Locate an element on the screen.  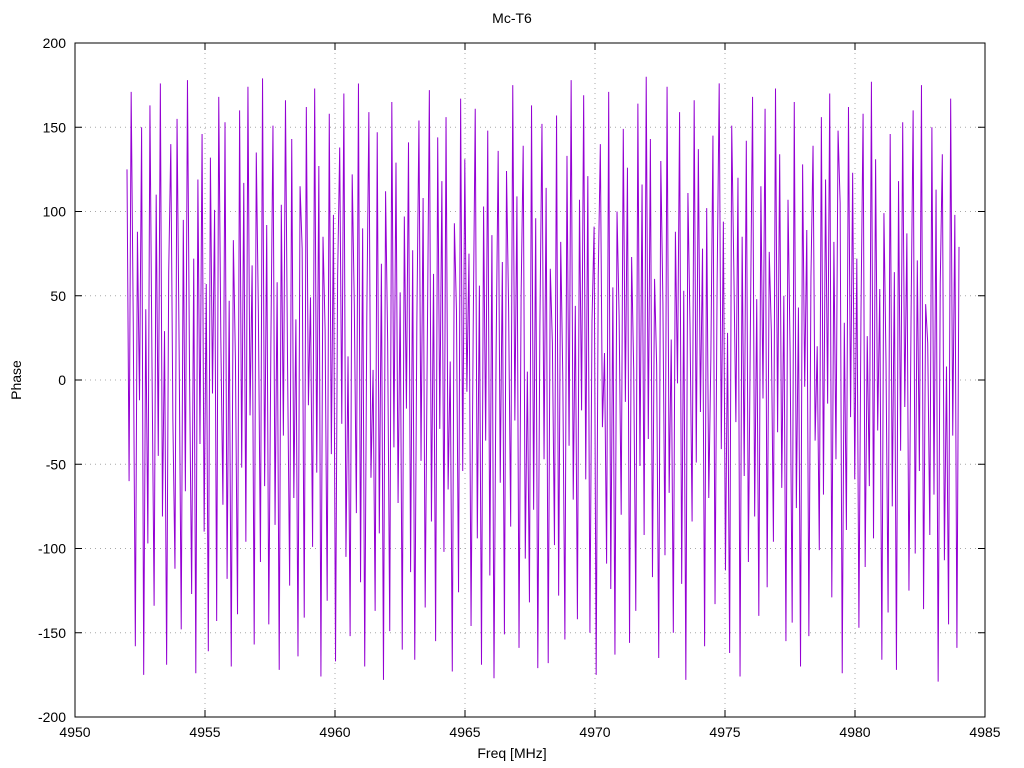
y-tick-label: -50 is located at coordinates (56, 464).